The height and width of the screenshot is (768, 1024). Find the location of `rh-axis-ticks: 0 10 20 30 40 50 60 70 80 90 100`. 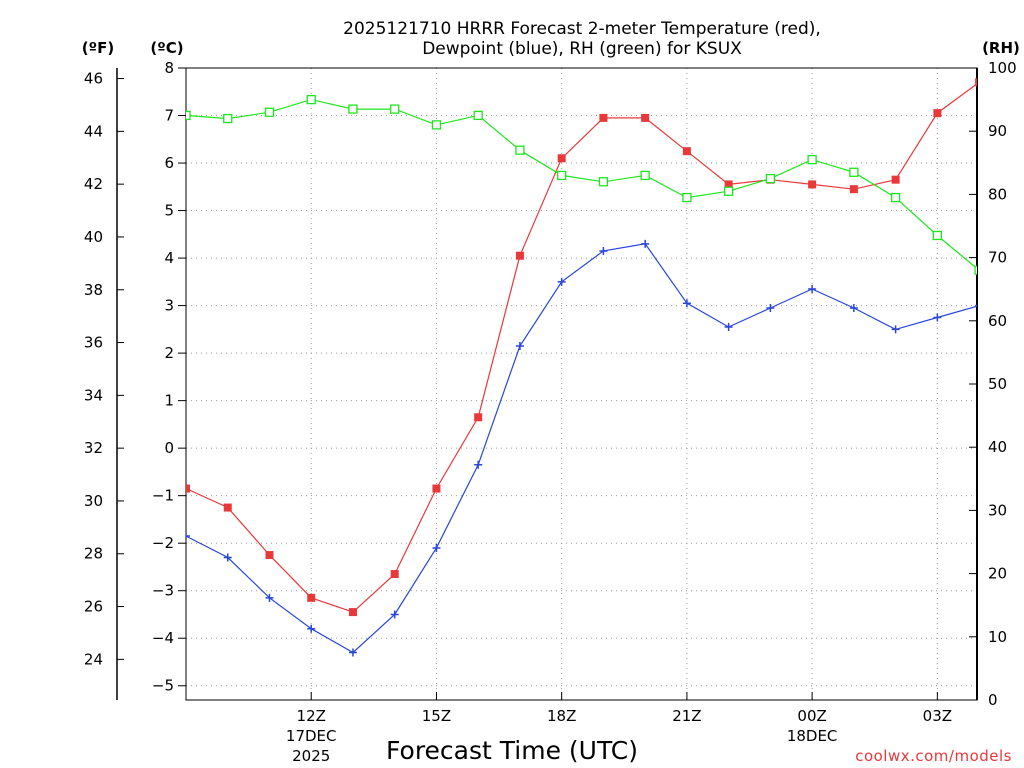

rh-axis-ticks: 0 10 20 30 40 50 60 70 80 90 100 is located at coordinates (993, 384).